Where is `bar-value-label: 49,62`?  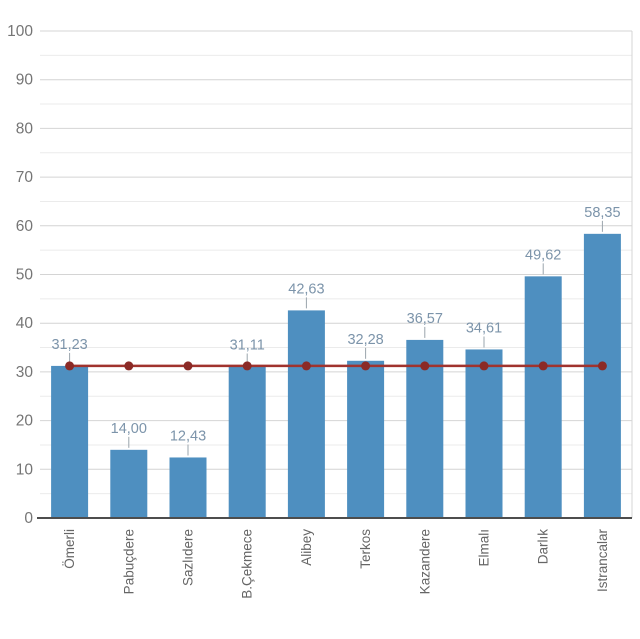
bar-value-label: 49,62 is located at coordinates (543, 255).